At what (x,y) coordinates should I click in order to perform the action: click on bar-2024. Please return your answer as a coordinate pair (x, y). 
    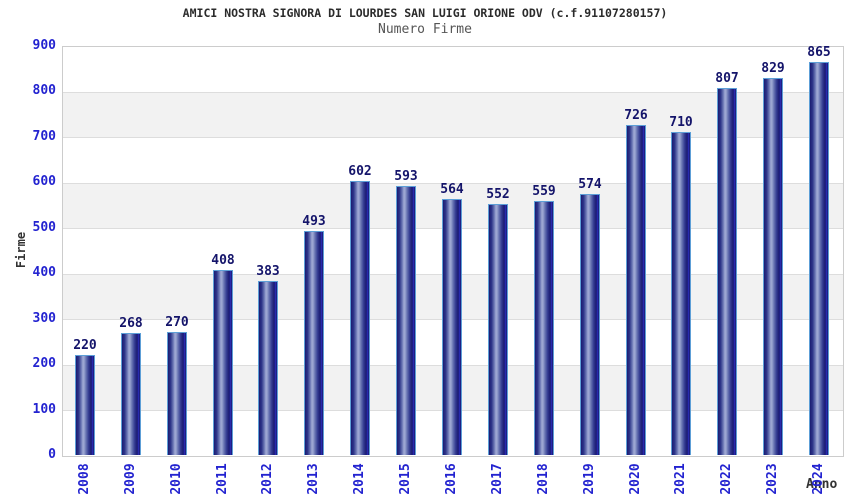
    Looking at the image, I should click on (819, 258).